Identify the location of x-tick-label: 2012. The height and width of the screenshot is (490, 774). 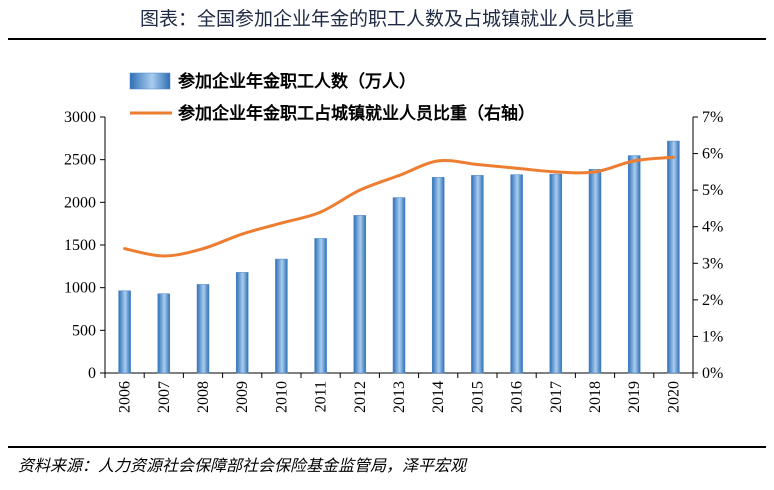
(360, 397).